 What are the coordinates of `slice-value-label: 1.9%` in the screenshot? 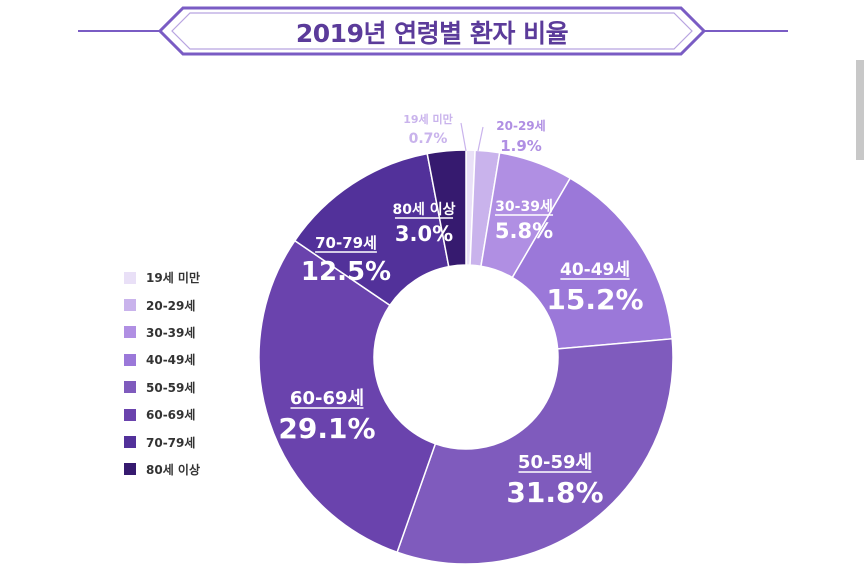 It's located at (521, 146).